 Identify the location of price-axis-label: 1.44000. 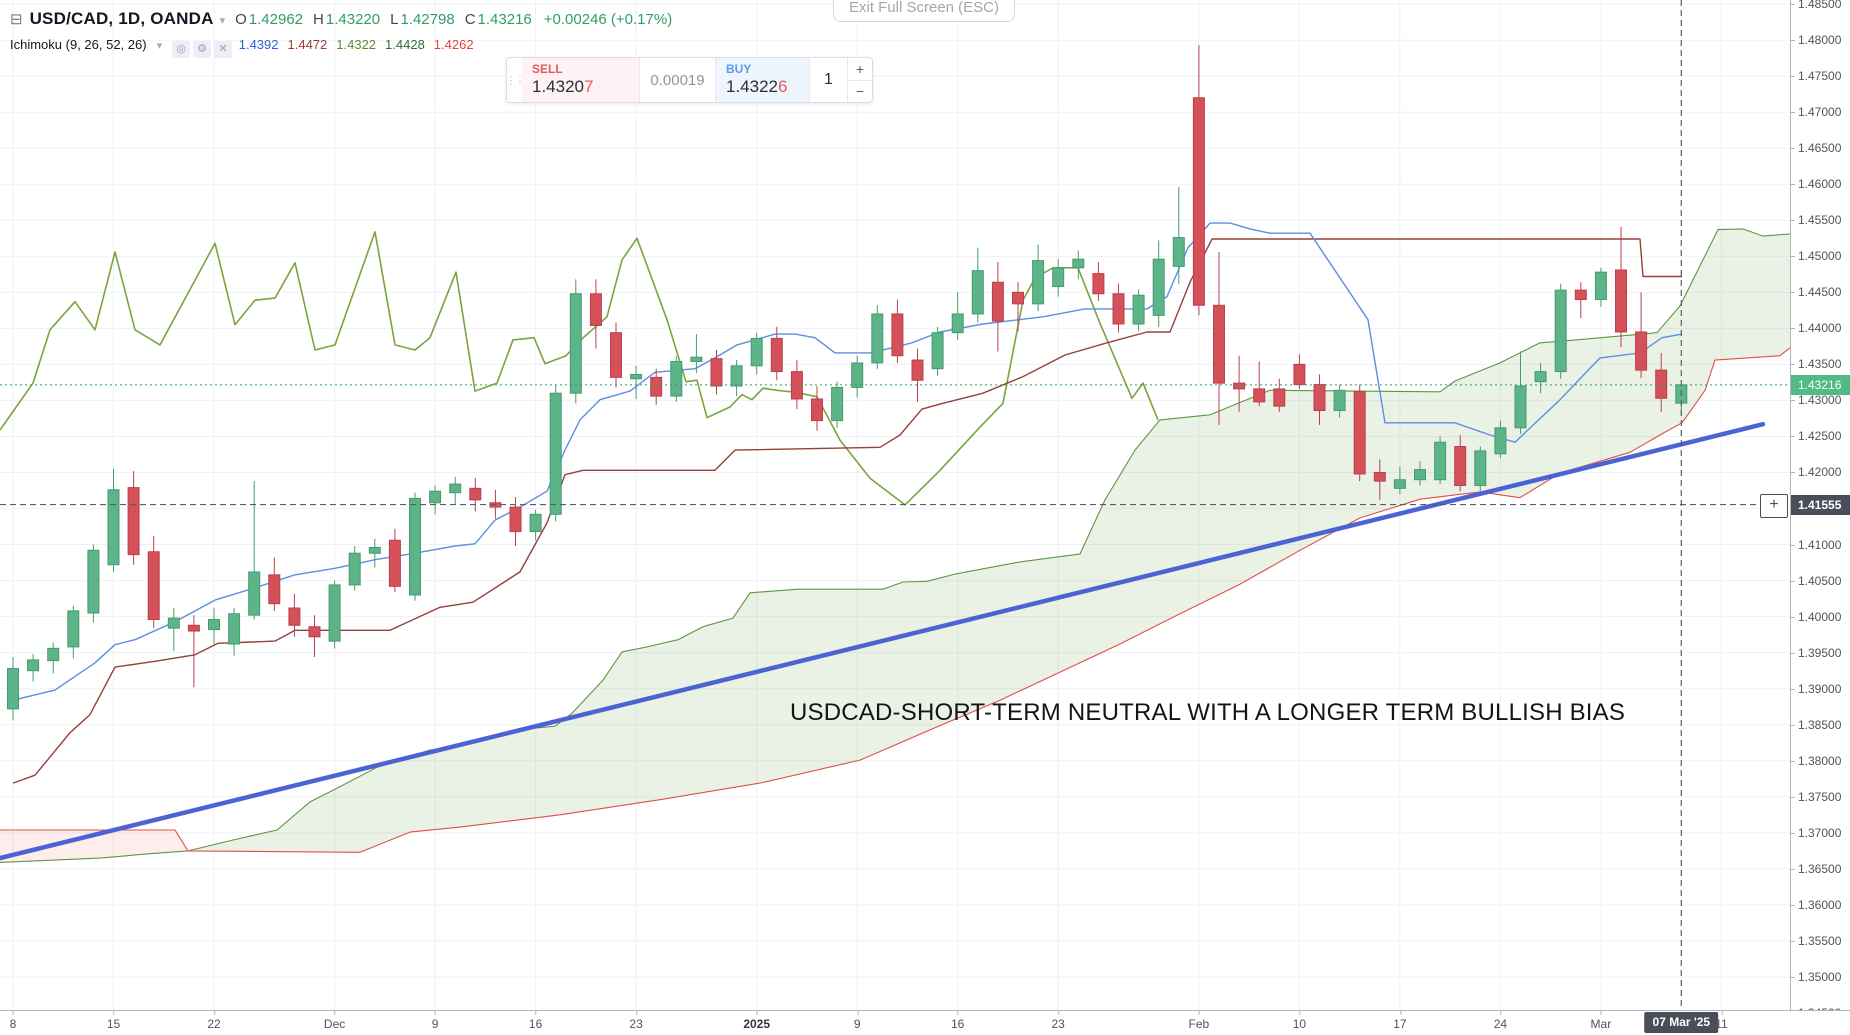
(1816, 328).